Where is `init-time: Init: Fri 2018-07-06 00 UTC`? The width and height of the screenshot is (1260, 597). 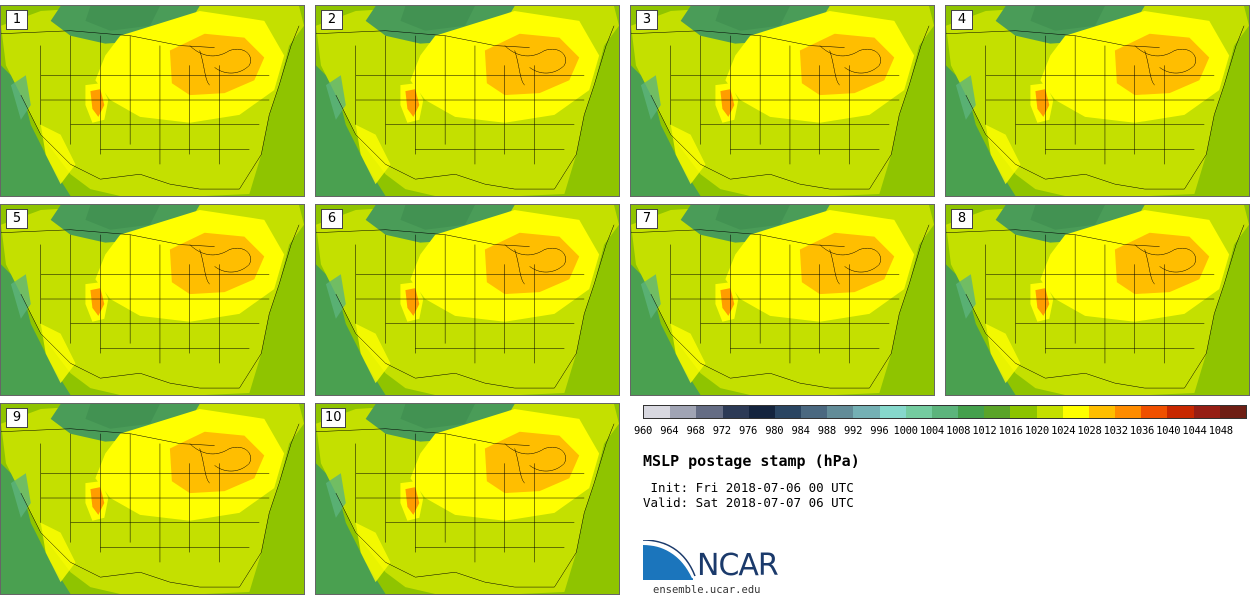 init-time: Init: Fri 2018-07-06 00 UTC is located at coordinates (748, 487).